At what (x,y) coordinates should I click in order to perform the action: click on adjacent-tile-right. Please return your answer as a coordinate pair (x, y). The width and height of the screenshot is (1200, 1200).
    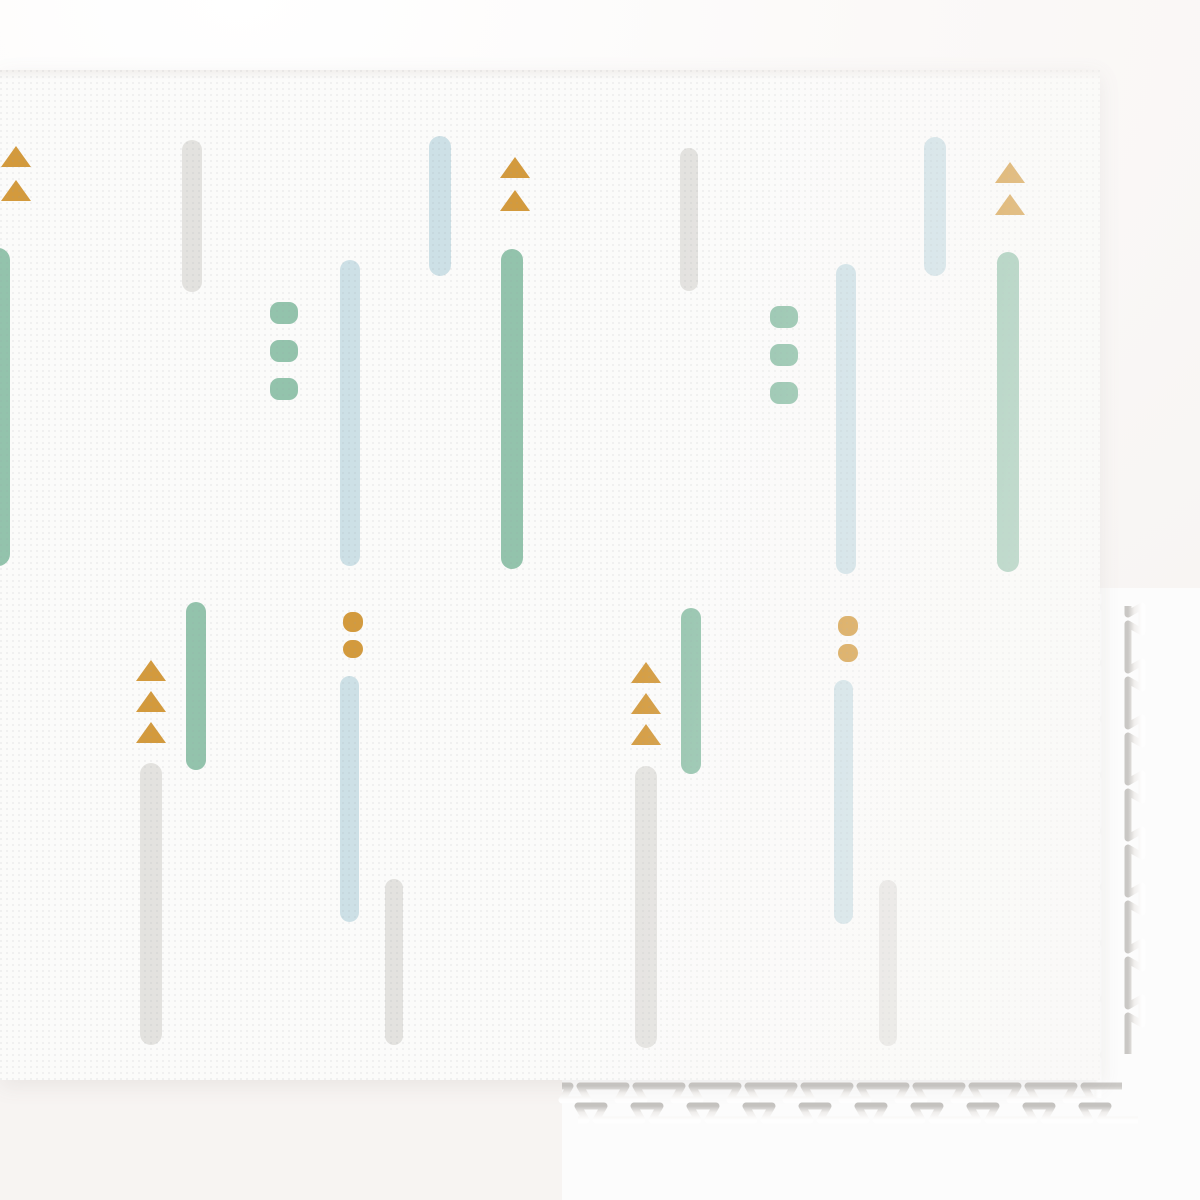
    Looking at the image, I should click on (1149, 833).